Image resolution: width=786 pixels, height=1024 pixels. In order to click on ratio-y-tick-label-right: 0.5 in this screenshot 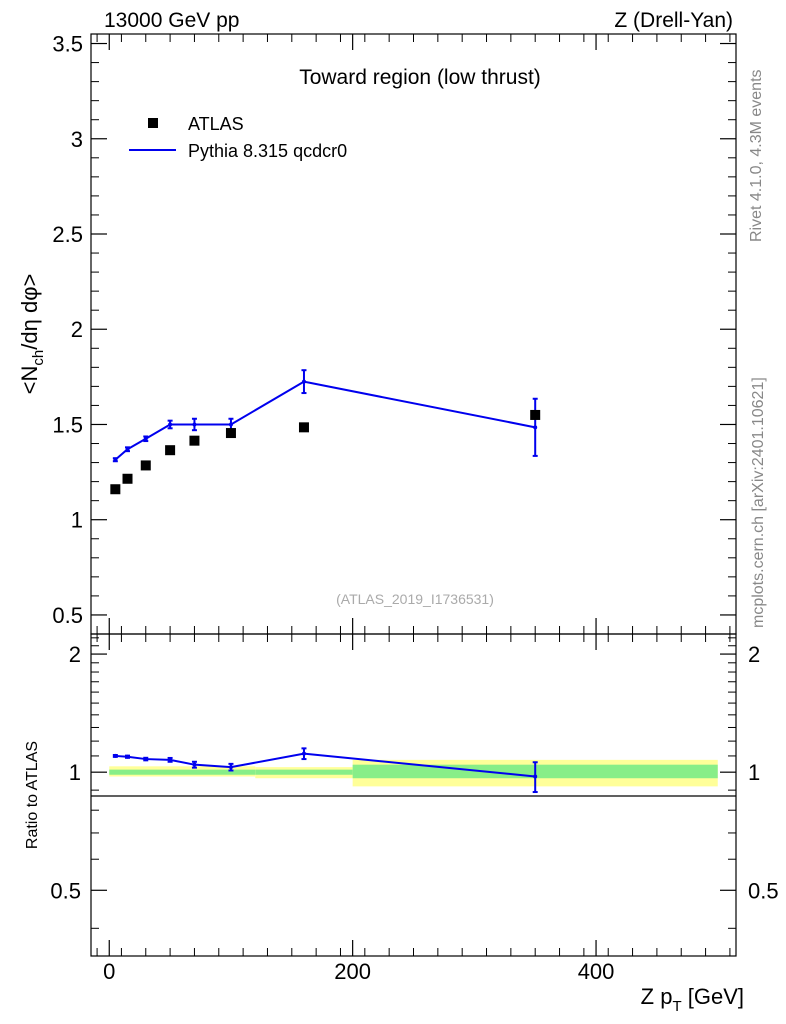, I will do `click(763, 890)`.